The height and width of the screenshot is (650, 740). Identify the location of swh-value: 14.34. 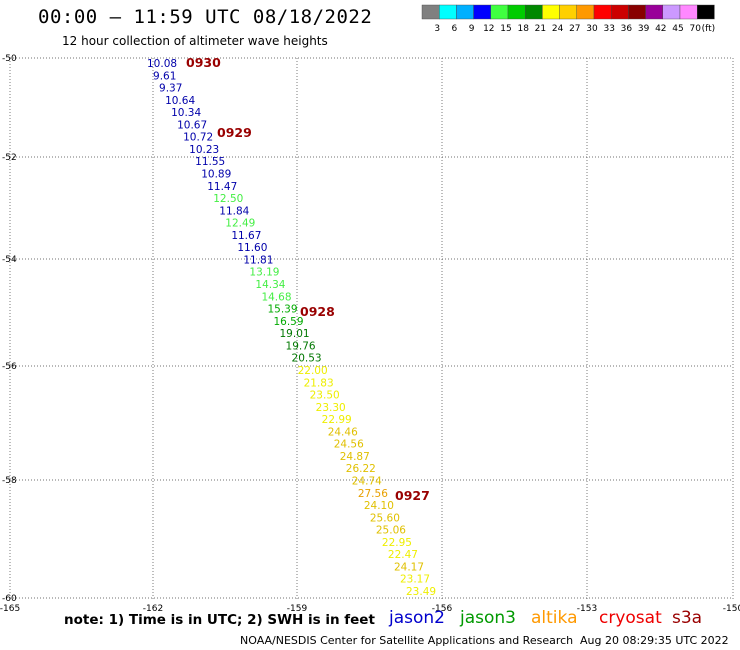
(270, 285).